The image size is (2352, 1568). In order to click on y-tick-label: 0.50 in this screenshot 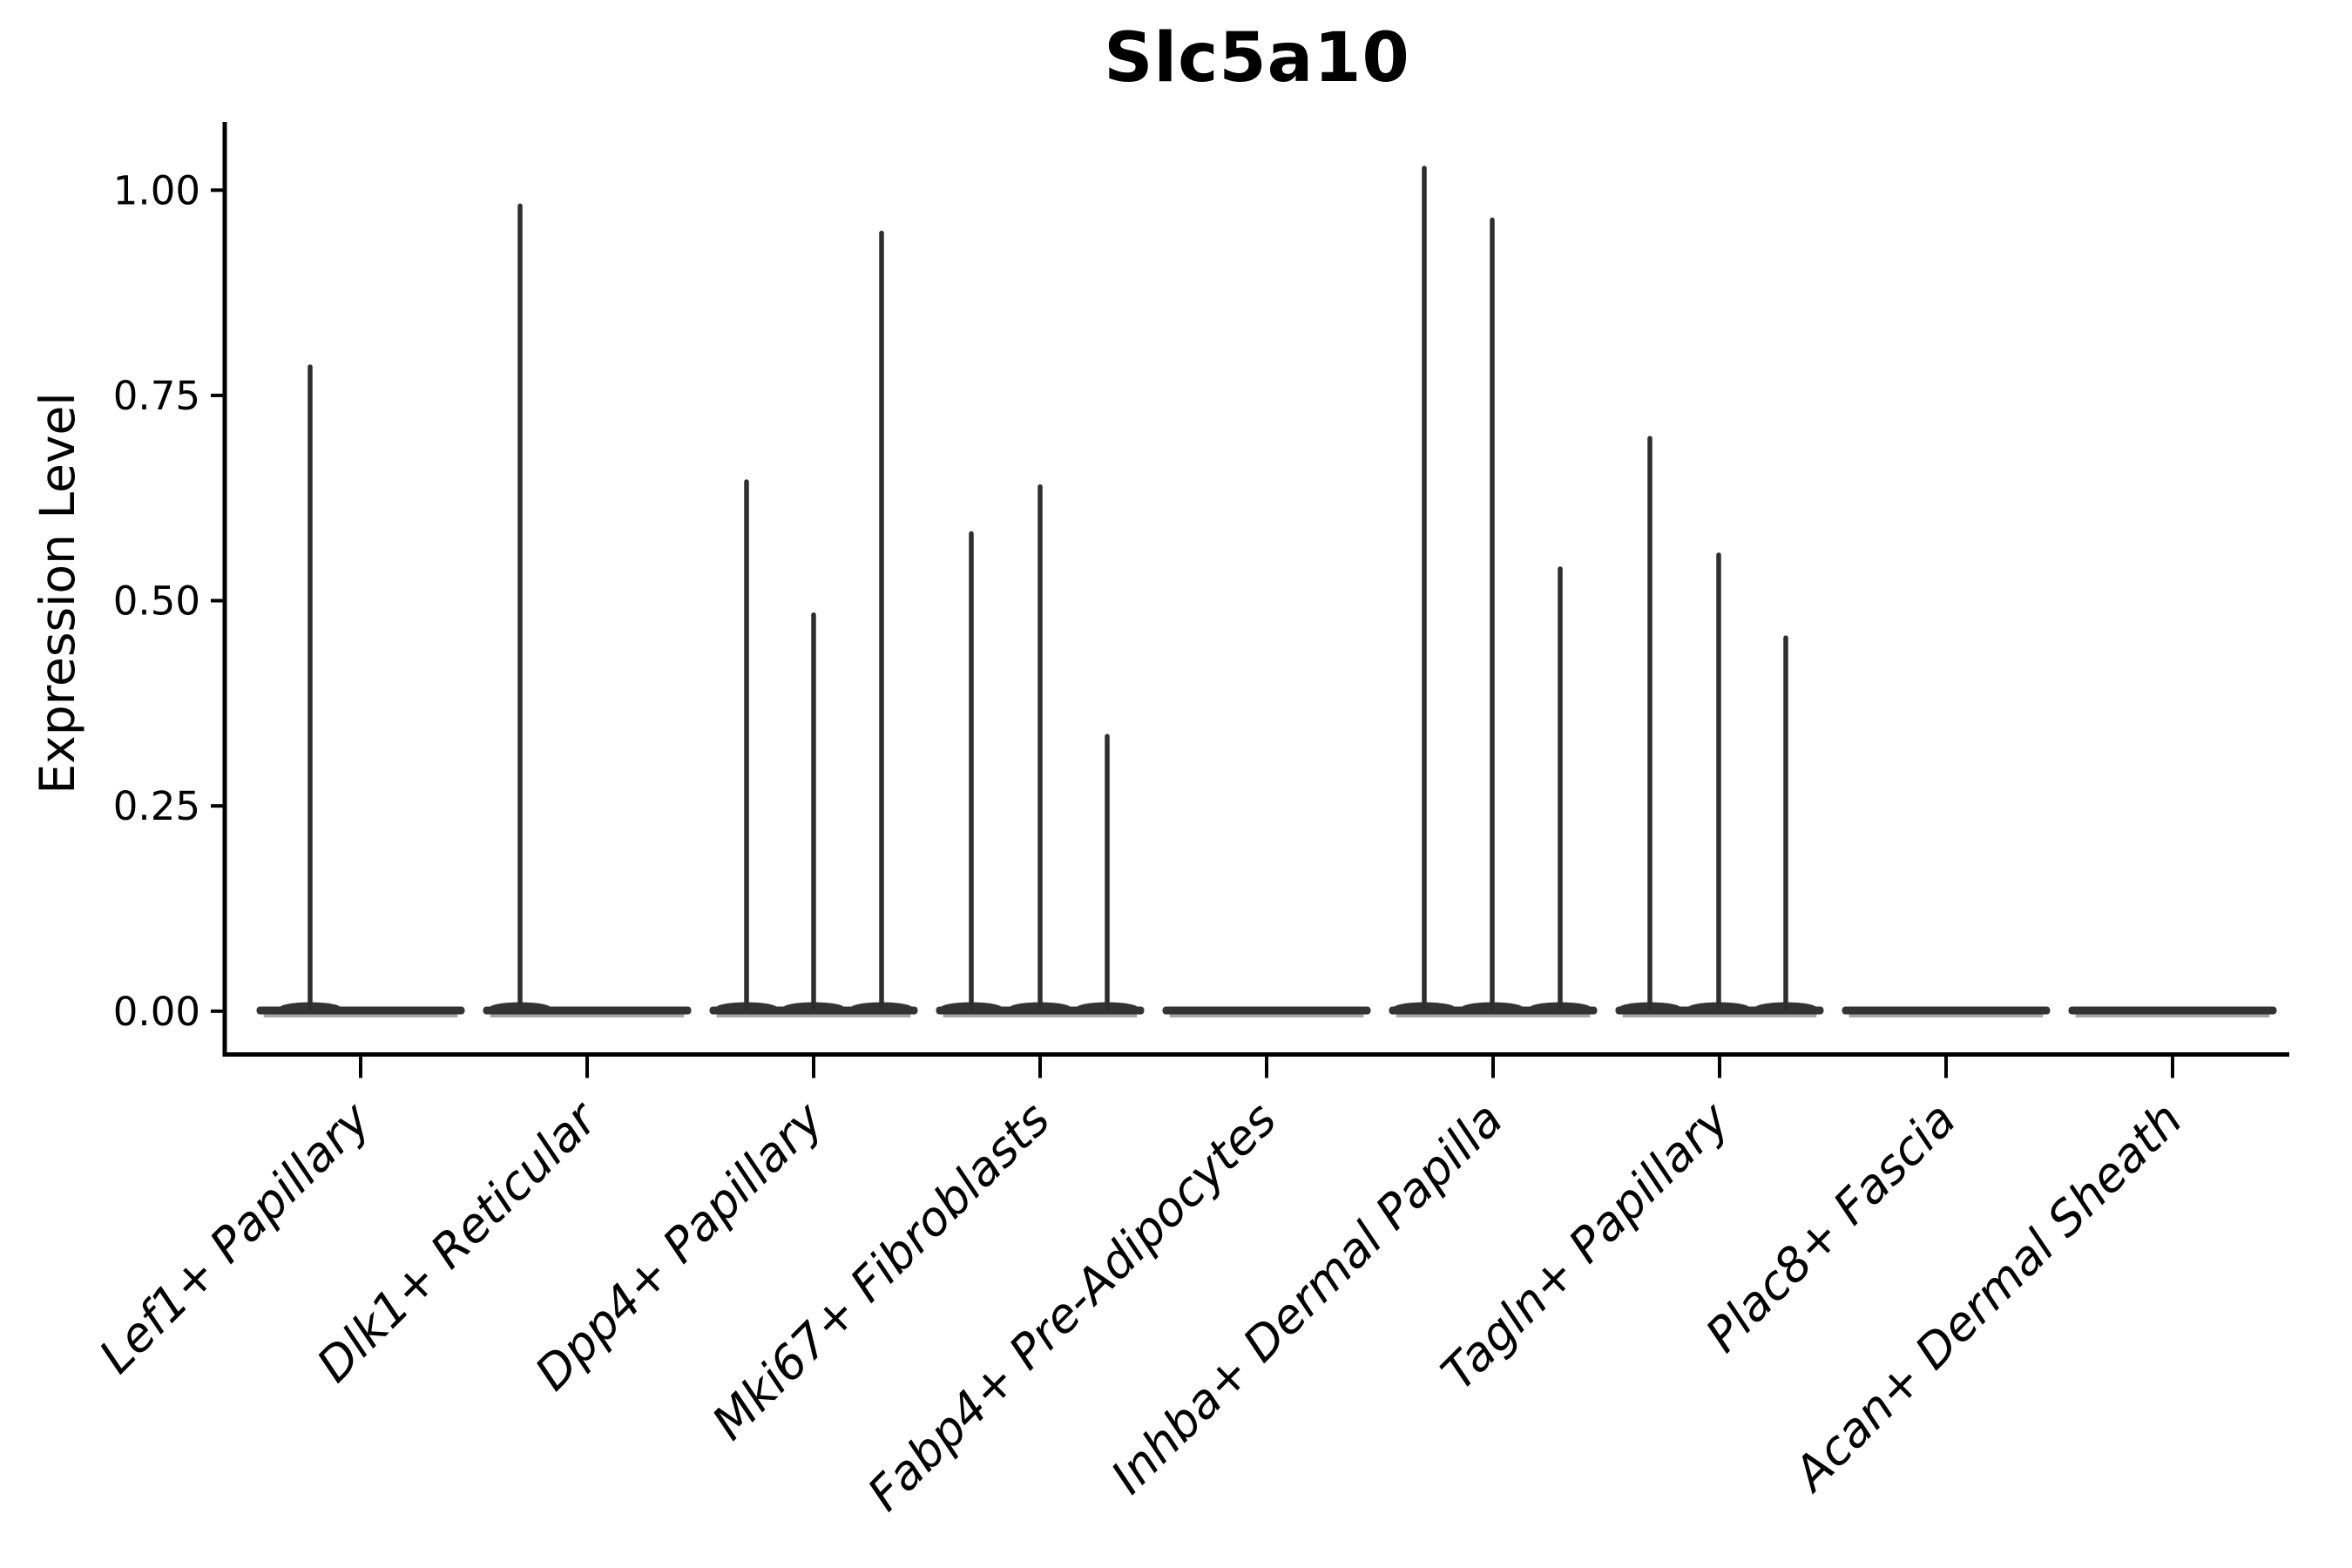, I will do `click(156, 601)`.